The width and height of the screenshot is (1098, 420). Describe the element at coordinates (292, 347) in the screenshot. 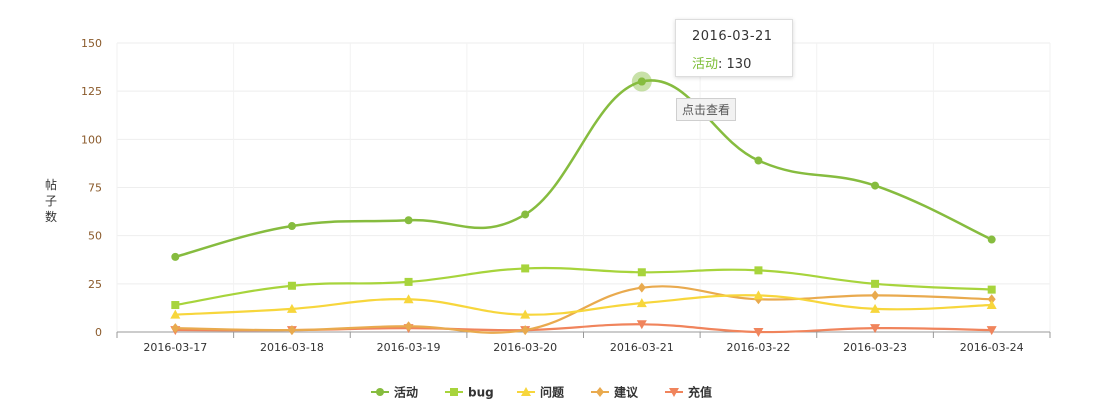

I see `x-tick-label: 2016-03-18` at that location.